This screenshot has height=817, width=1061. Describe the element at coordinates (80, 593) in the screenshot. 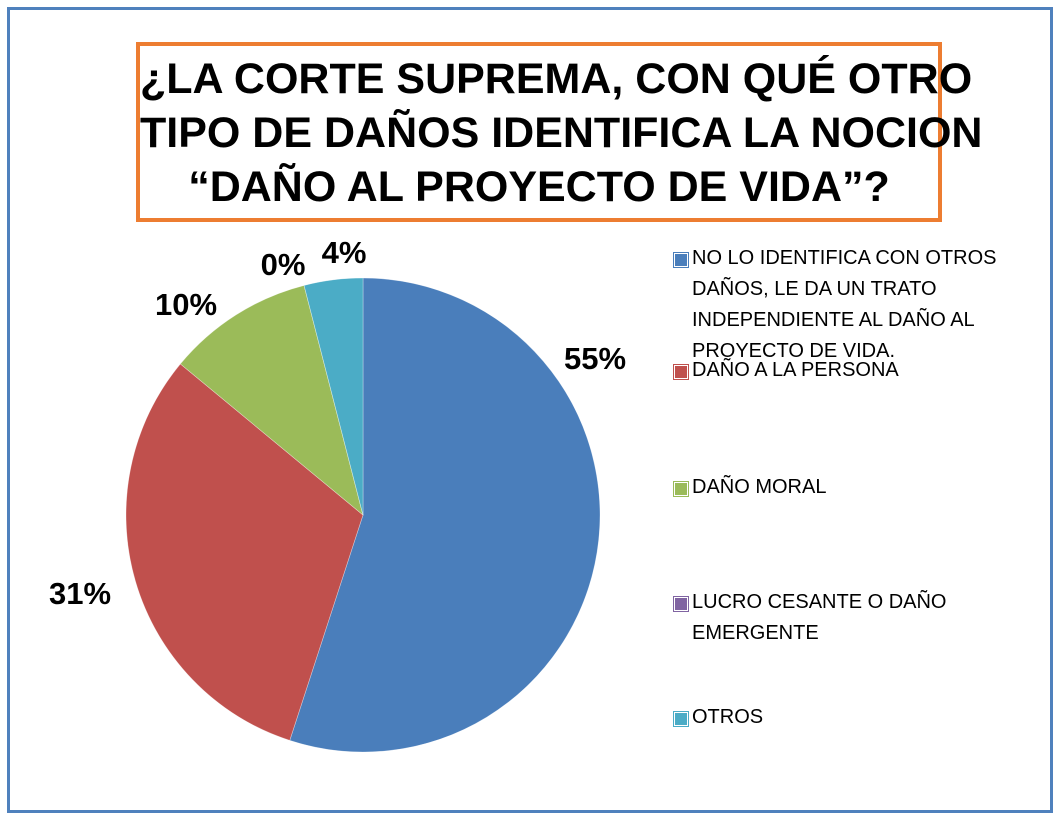

I see `data-label: 31%` at that location.